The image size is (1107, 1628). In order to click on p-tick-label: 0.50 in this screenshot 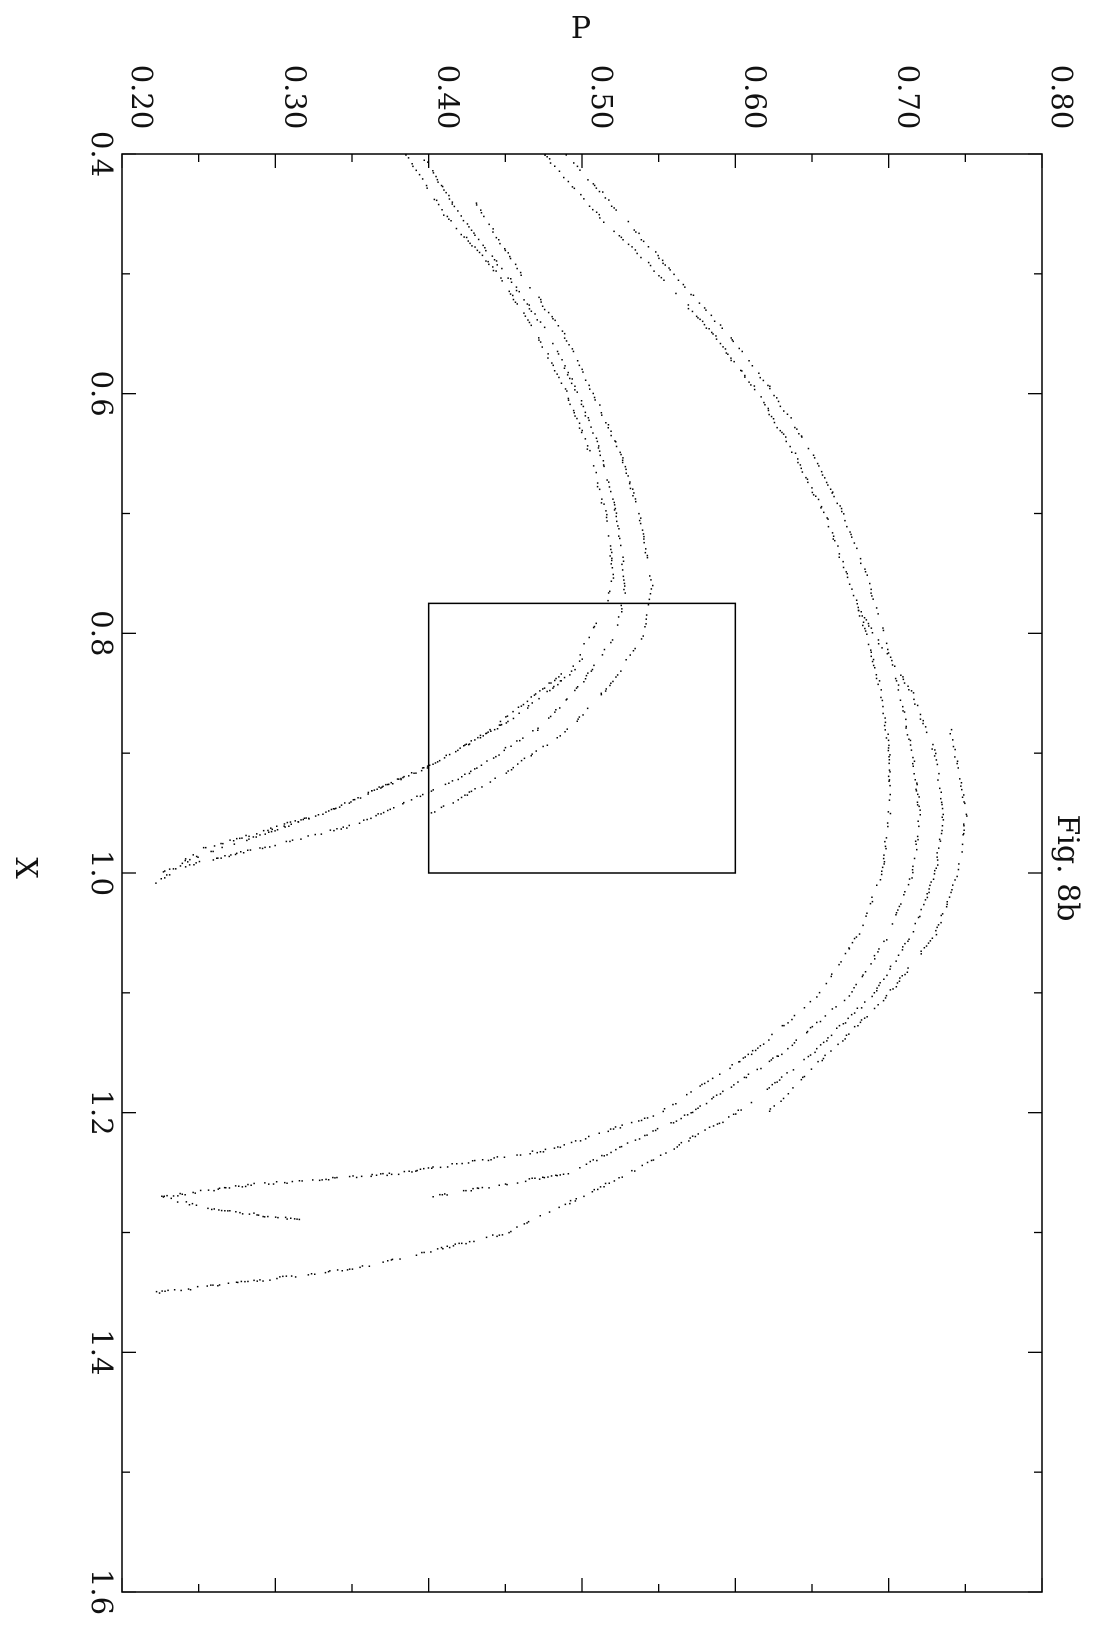, I will do `click(602, 97)`.